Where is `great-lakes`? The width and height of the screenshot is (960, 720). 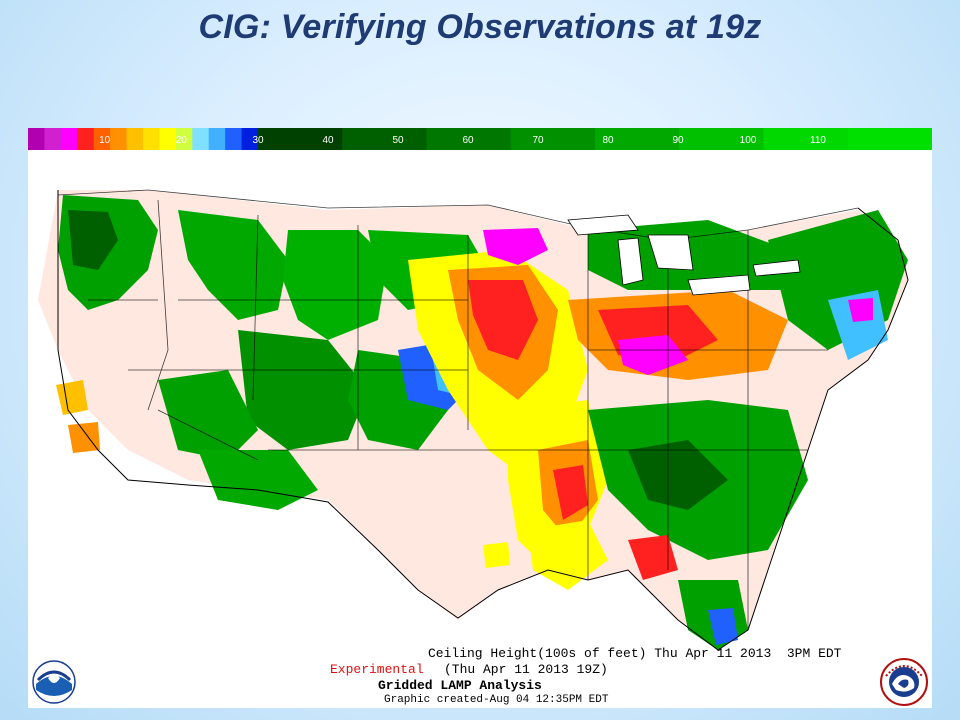 great-lakes is located at coordinates (684, 255).